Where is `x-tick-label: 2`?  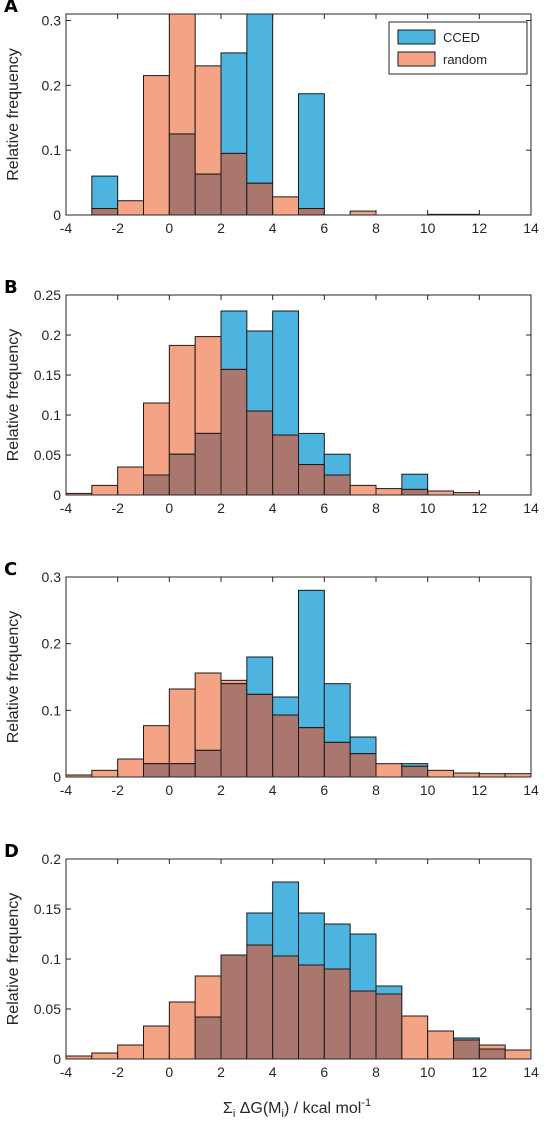 x-tick-label: 2 is located at coordinates (221, 1072).